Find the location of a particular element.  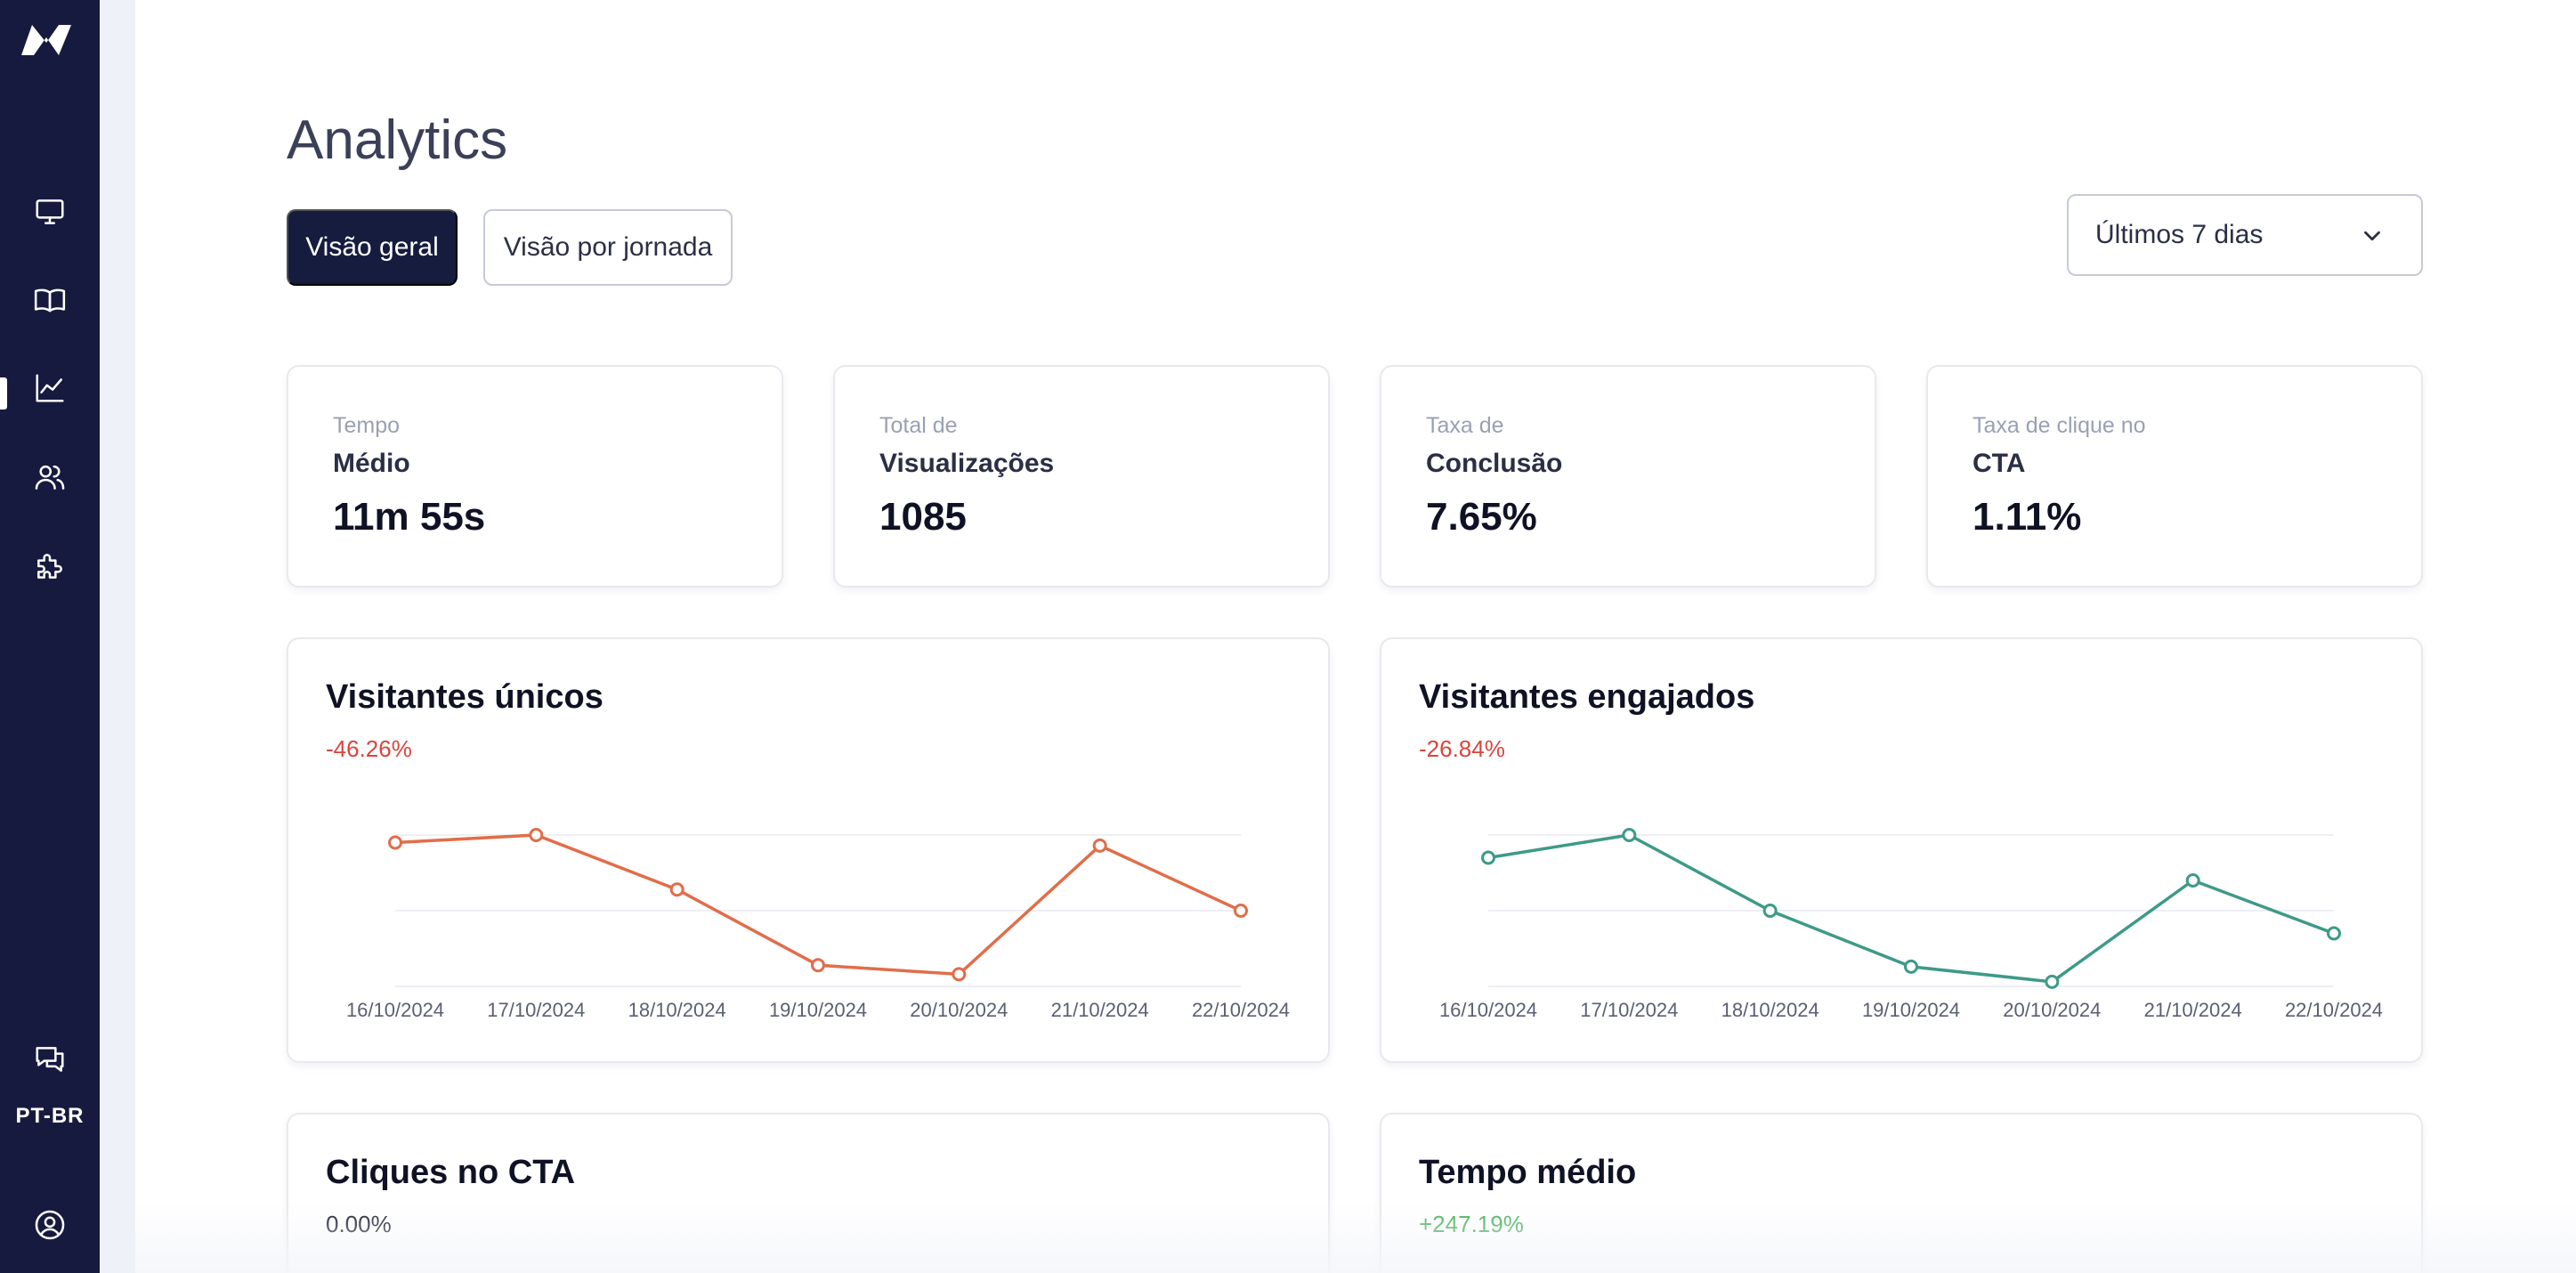

chart-card-cta-clicks: Cliques no CTA 0.00% is located at coordinates (809, 1193).